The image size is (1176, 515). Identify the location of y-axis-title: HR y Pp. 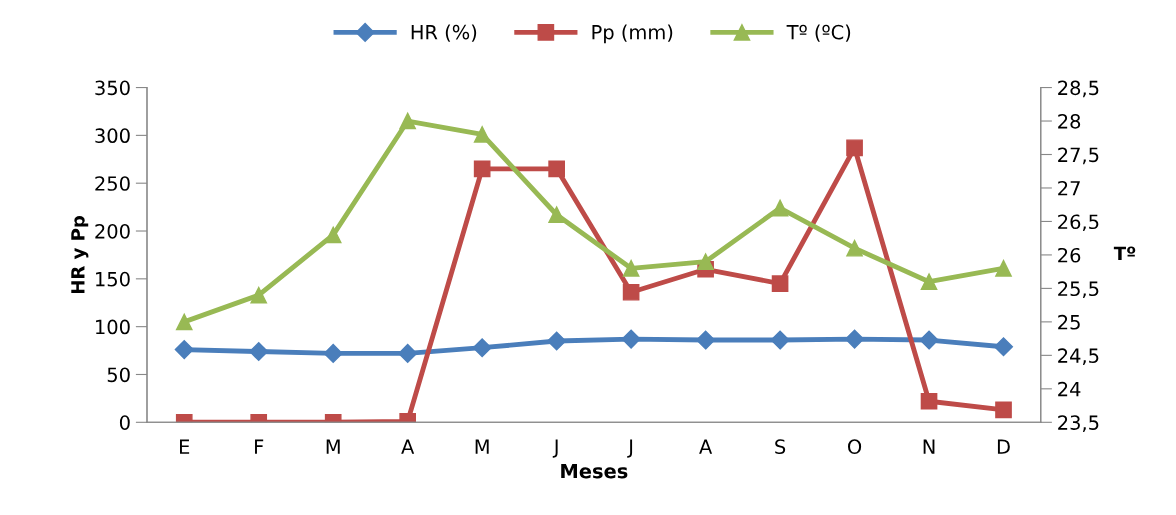
(80, 254).